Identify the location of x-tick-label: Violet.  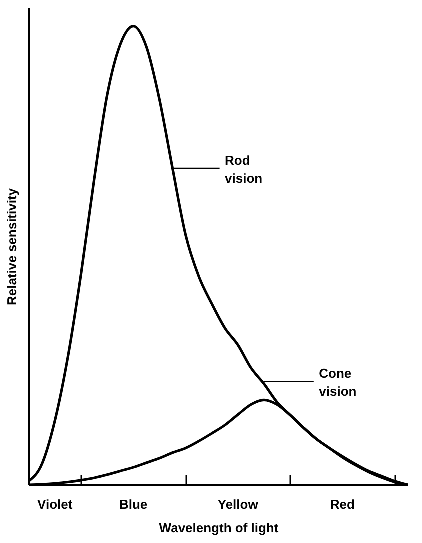
(56, 504).